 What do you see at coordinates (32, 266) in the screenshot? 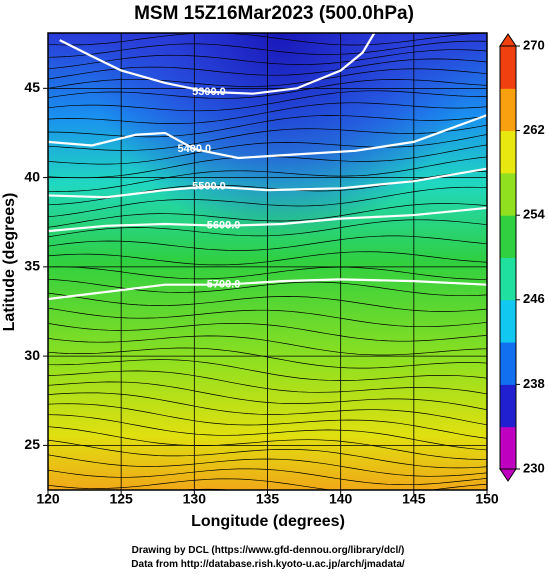
I see `y-tick-label: 35` at bounding box center [32, 266].